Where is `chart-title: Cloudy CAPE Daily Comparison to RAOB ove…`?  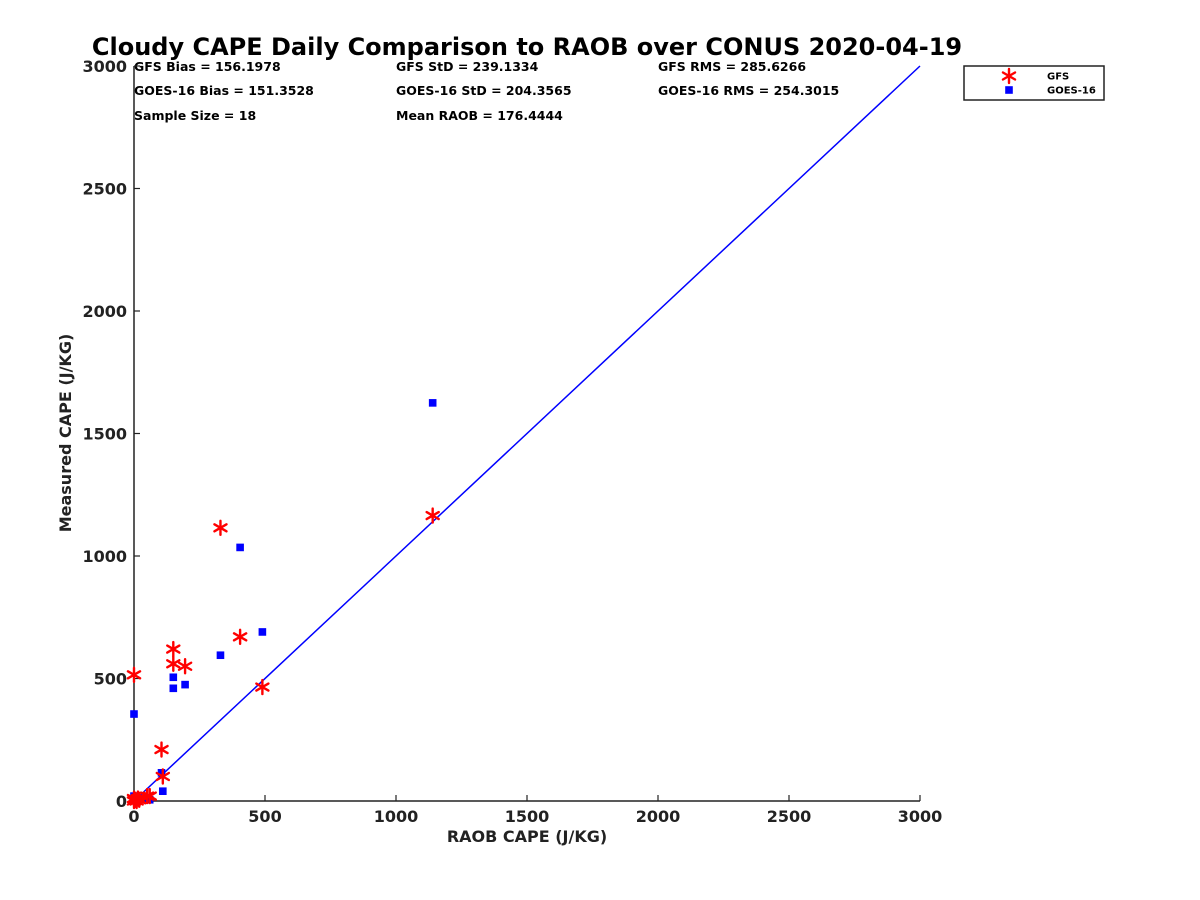
chart-title: Cloudy CAPE Daily Comparison to RAOB ove… is located at coordinates (527, 47).